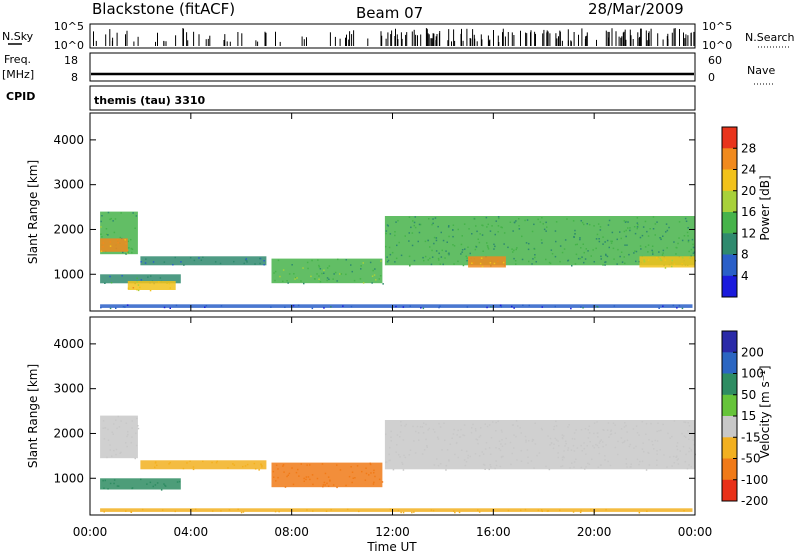 This screenshot has width=800, height=554. Describe the element at coordinates (392, 67) in the screenshot. I see `freq-panel` at that location.